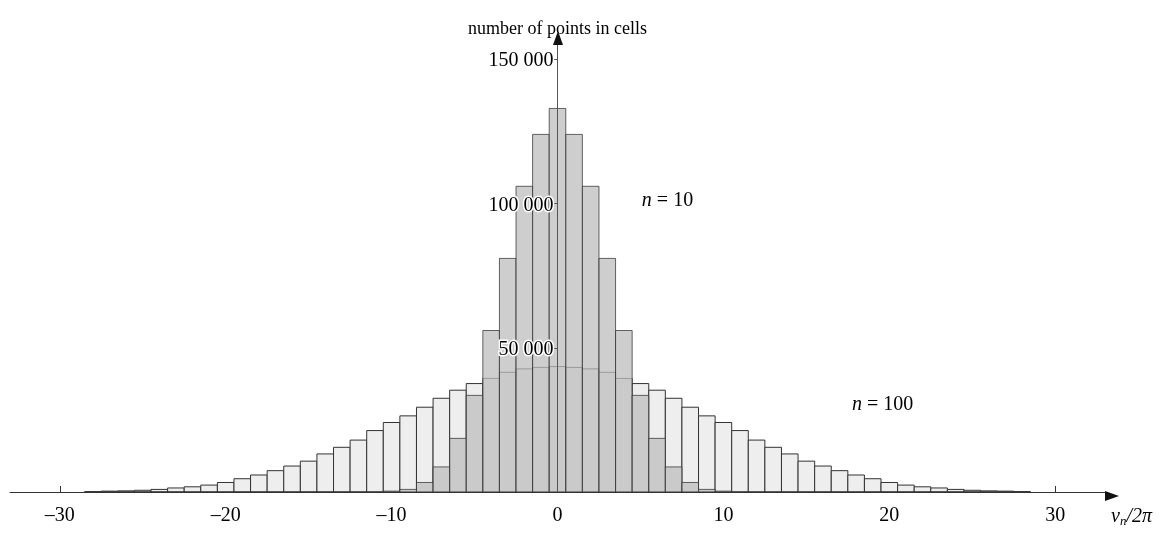  I want to click on x-tick-label: 10, so click(723, 514).